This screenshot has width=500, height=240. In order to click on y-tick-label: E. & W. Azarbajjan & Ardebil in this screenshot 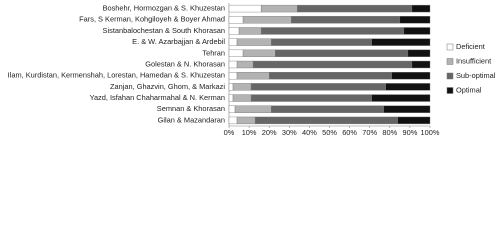, I will do `click(178, 41)`.